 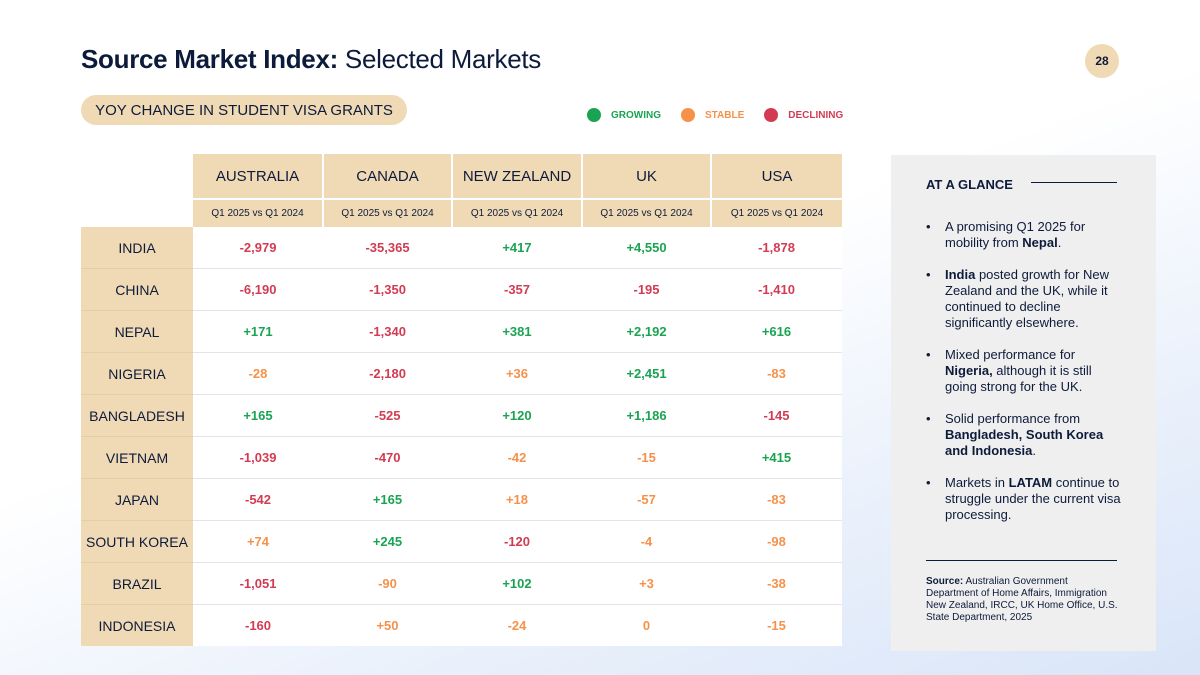 I want to click on value-cell: -1,340, so click(x=387, y=331).